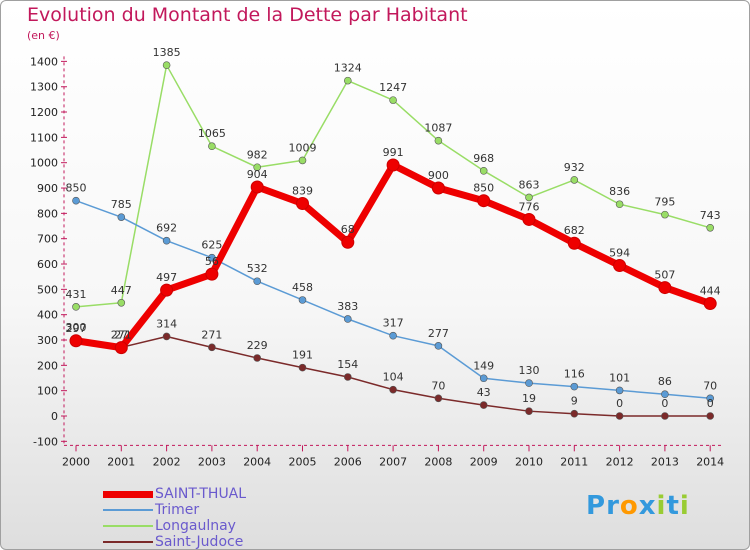 The width and height of the screenshot is (750, 550). Describe the element at coordinates (619, 191) in the screenshot. I see `data-label: 836` at that location.